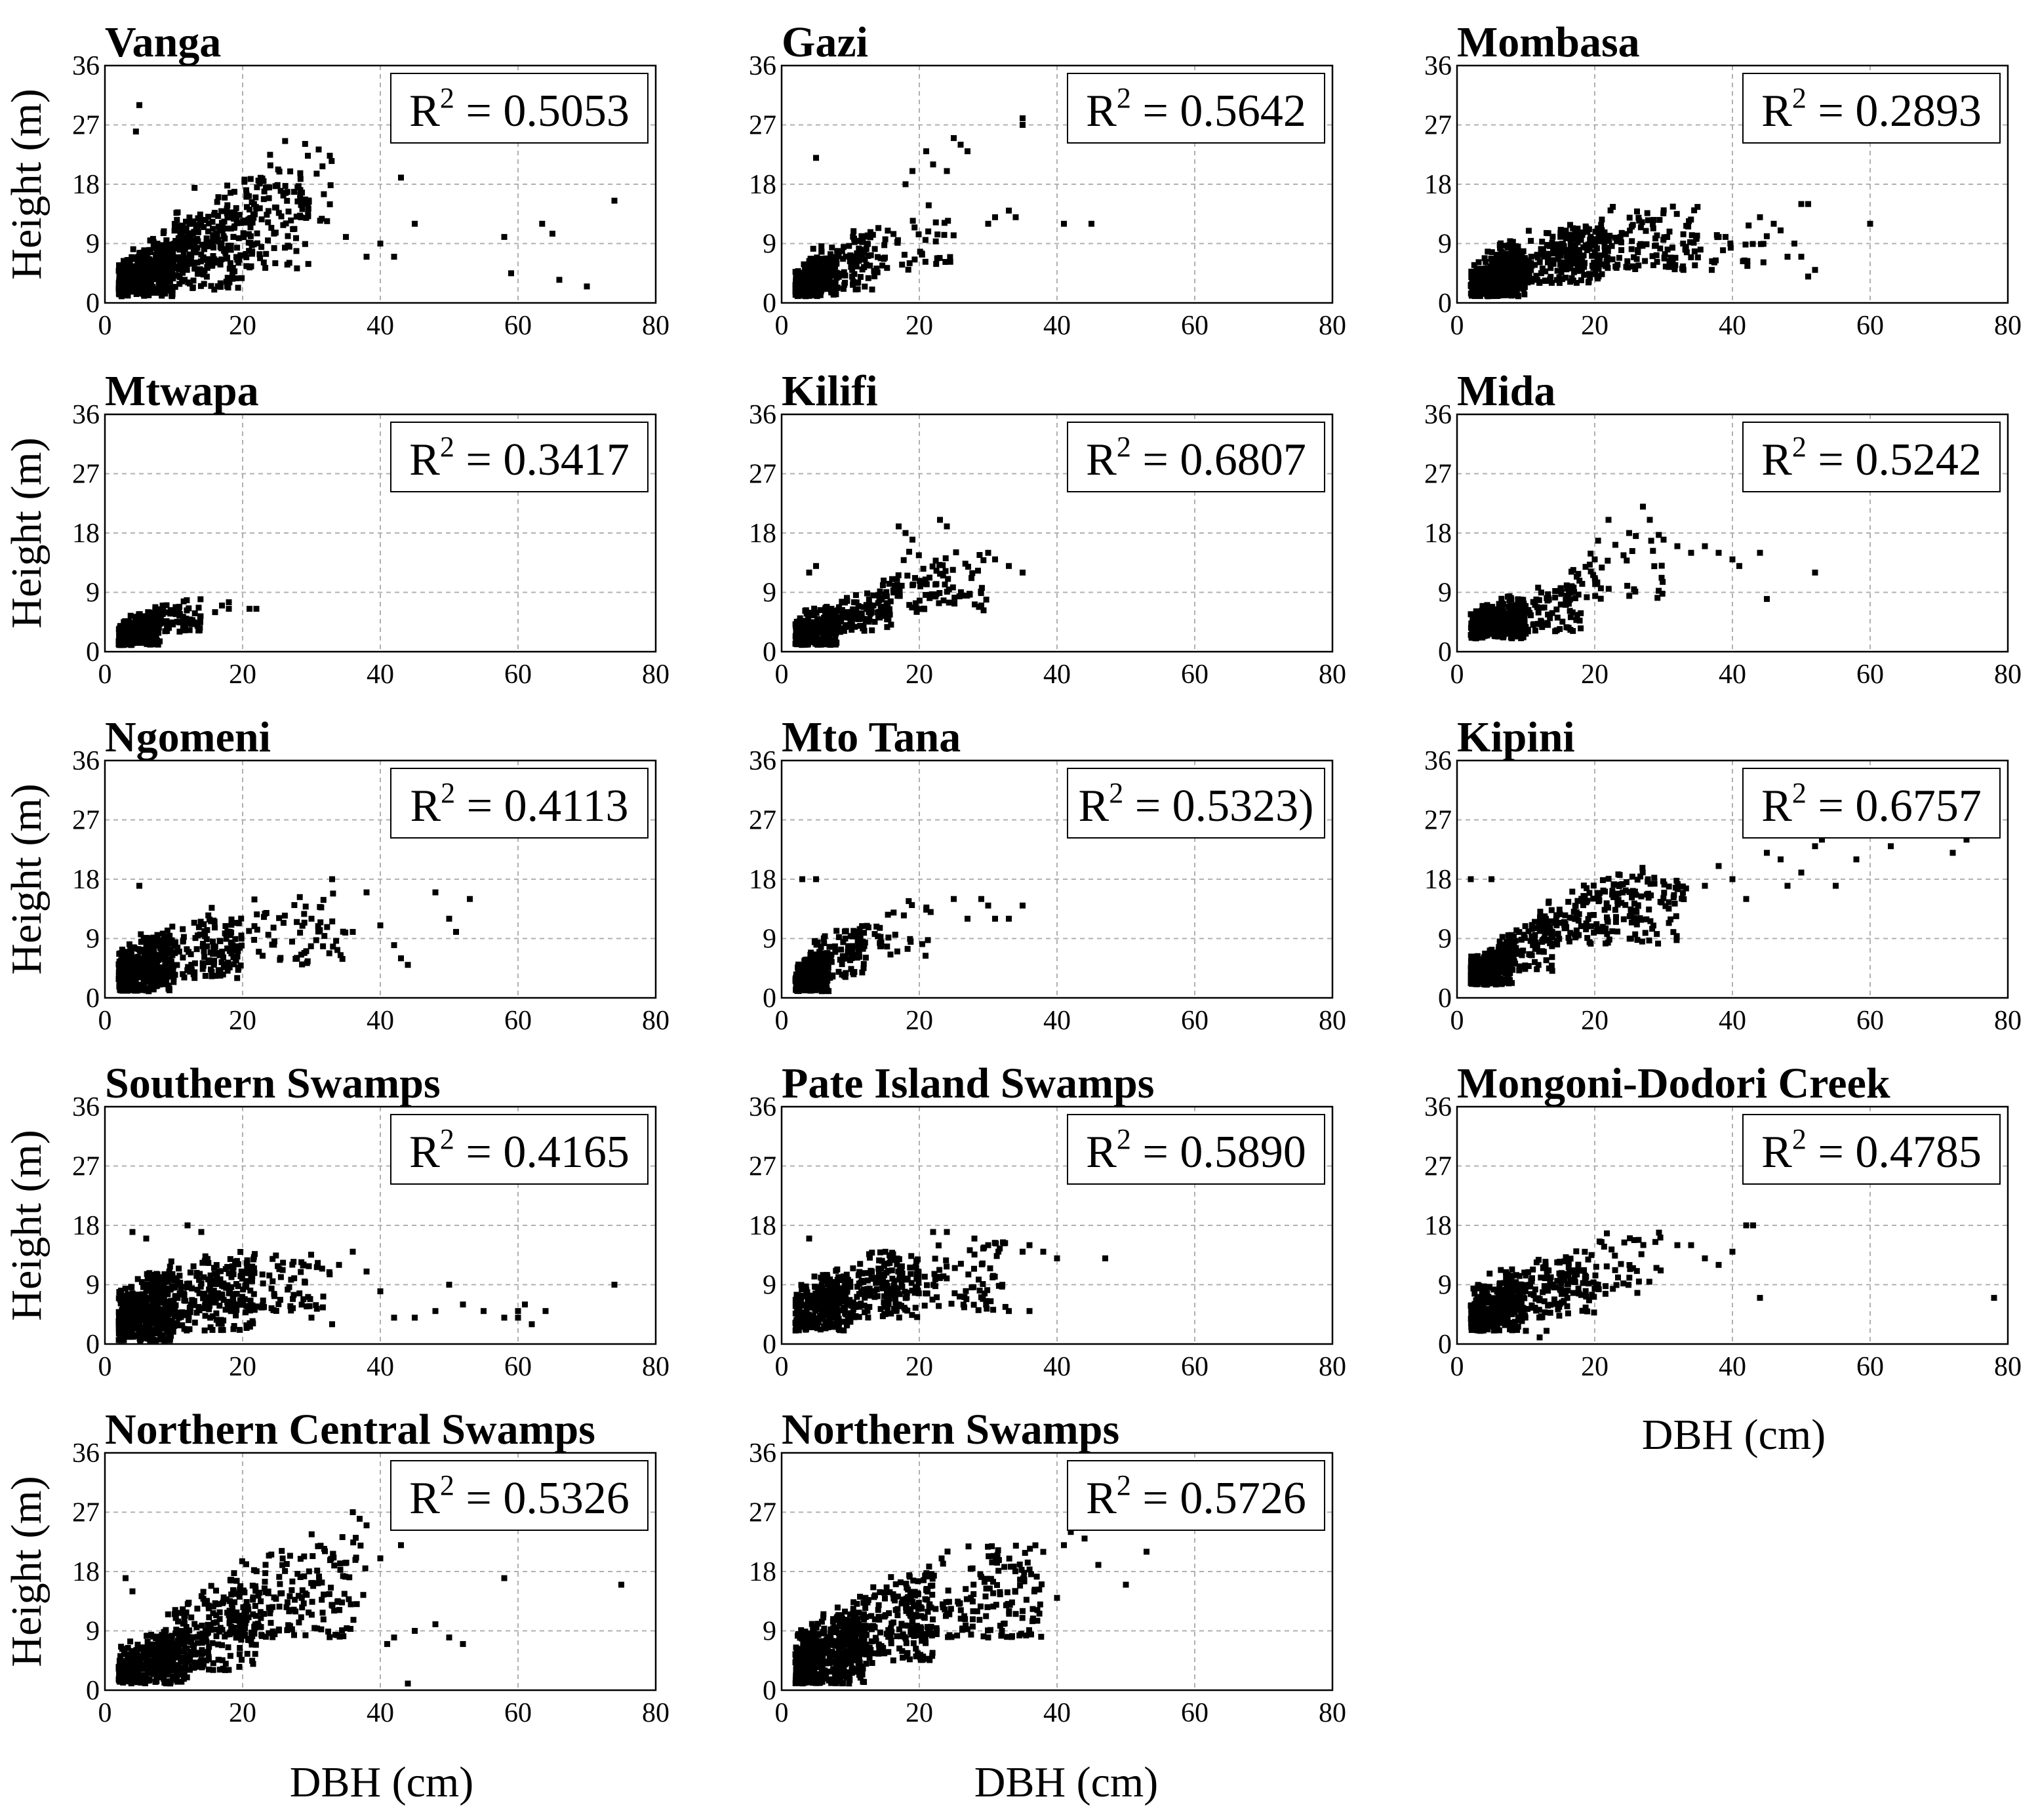  What do you see at coordinates (769, 244) in the screenshot?
I see `y-tick-label: 9` at bounding box center [769, 244].